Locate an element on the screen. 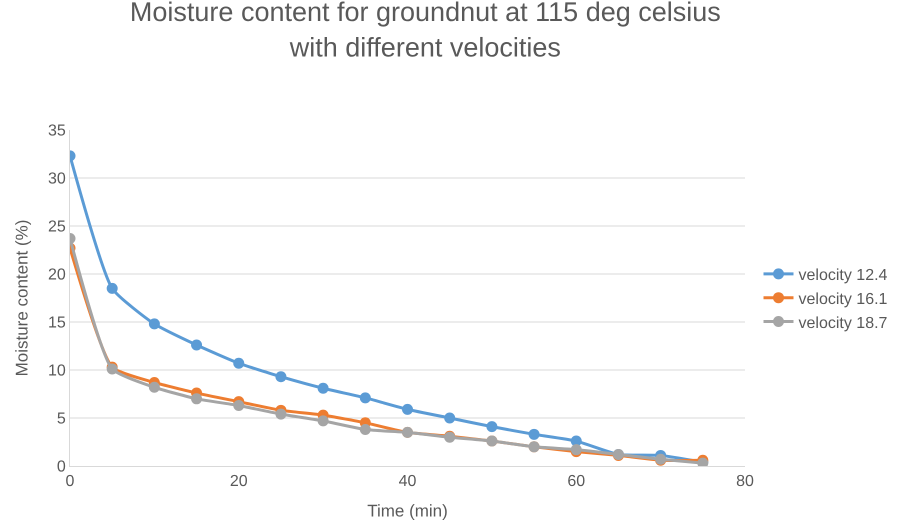 This screenshot has width=905, height=529. y-tick-label: 30 is located at coordinates (57, 179).